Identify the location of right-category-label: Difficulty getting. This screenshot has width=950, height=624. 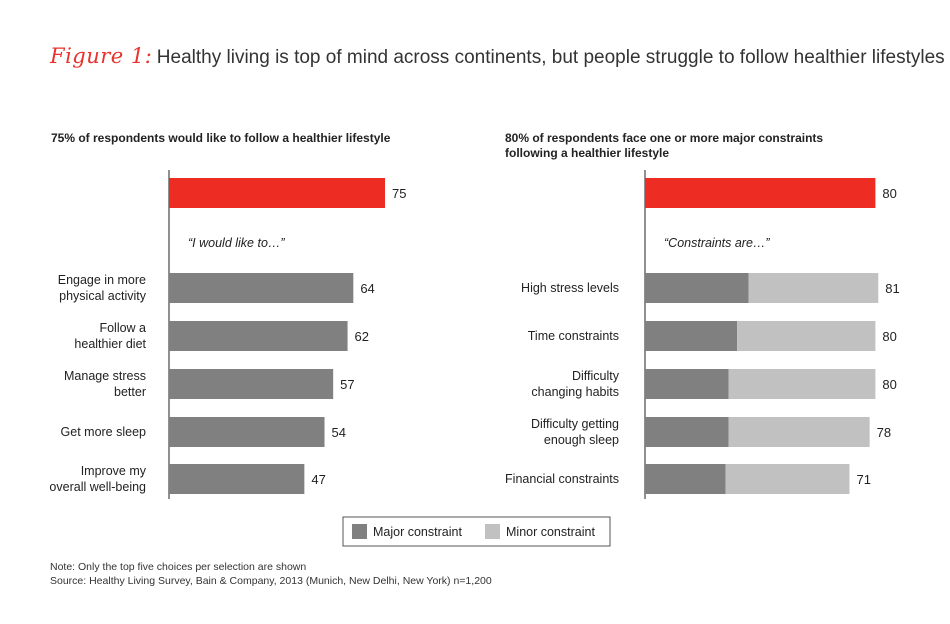
(575, 424).